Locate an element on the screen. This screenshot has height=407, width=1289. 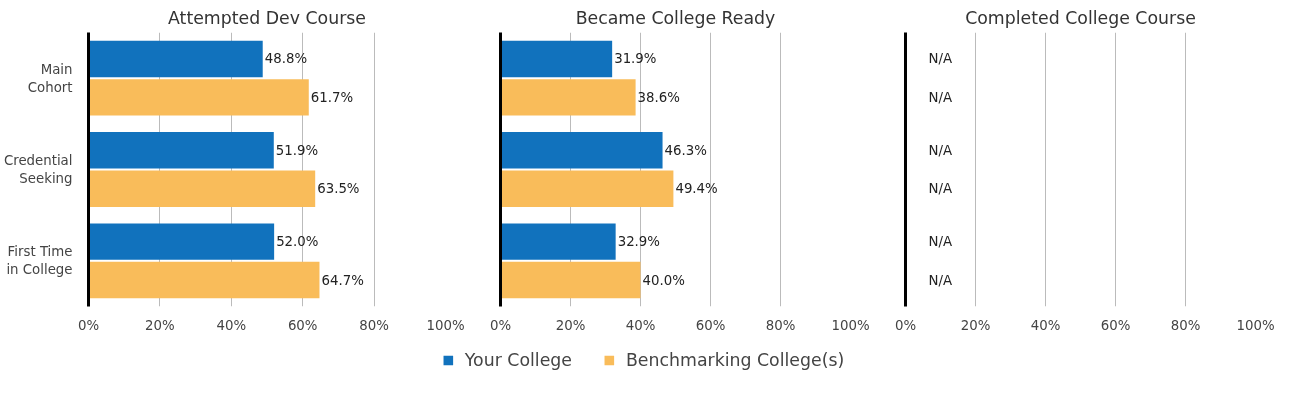
data-label: 32.9% is located at coordinates (638, 242).